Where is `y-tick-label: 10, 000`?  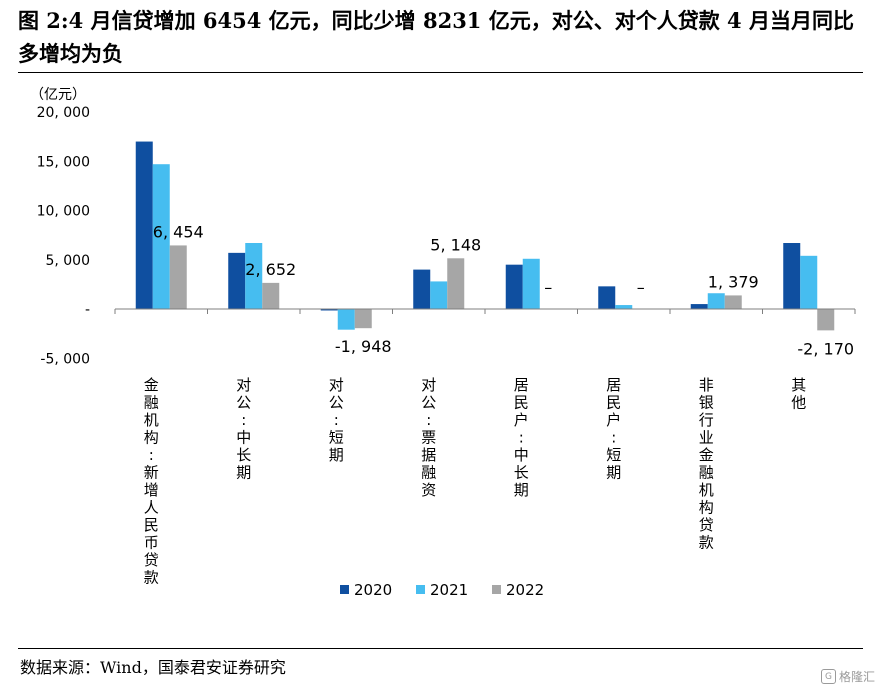 y-tick-label: 10, 000 is located at coordinates (63, 212).